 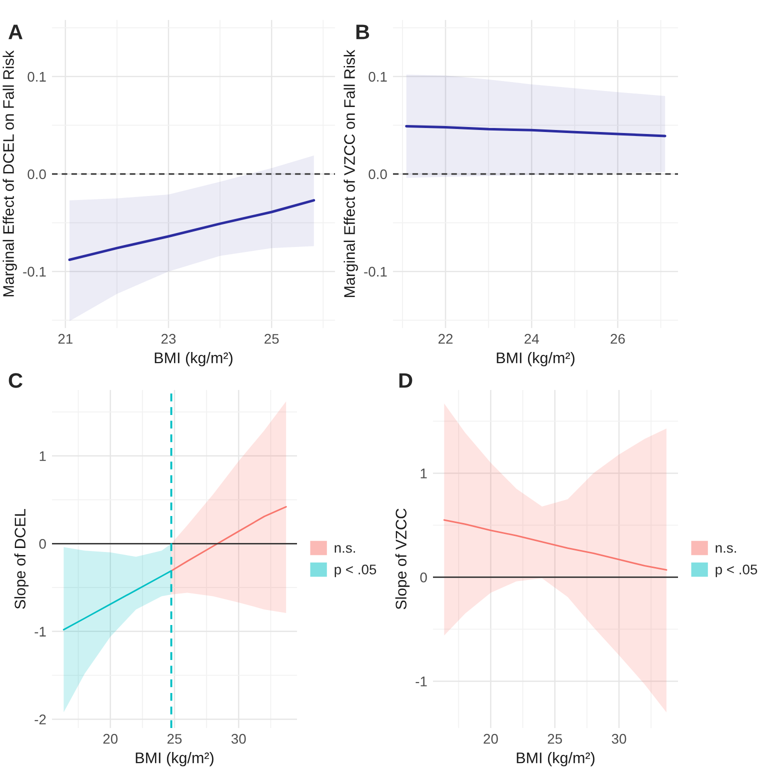 I want to click on y-axis-title: Marginal Effect of DCEL on Fall Risk, so click(x=9, y=173).